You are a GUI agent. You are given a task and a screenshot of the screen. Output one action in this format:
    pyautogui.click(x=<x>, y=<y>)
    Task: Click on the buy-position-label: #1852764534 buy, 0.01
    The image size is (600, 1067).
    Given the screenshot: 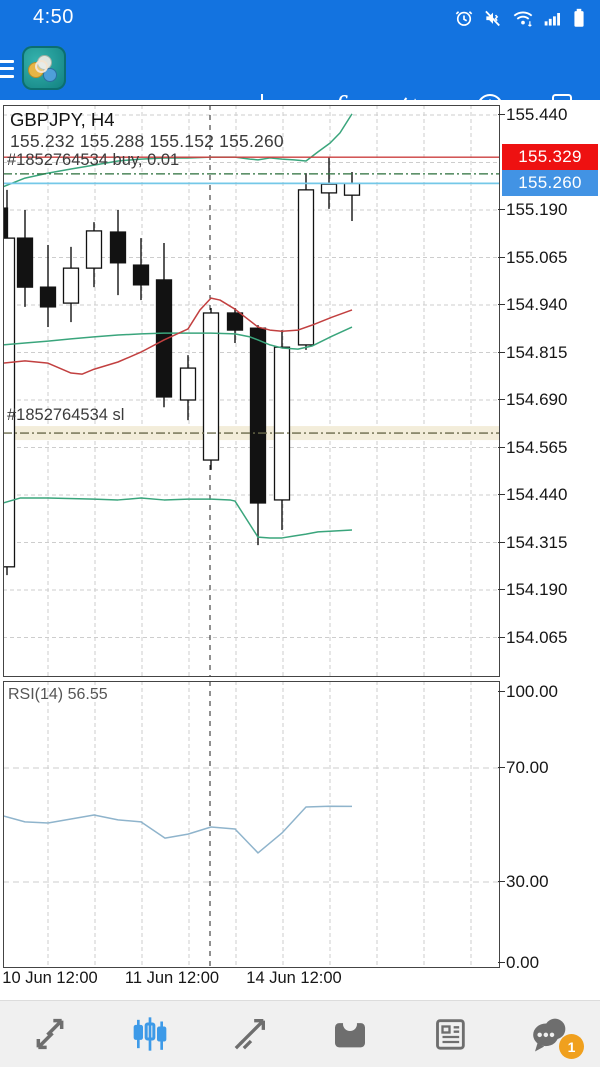 What is the action you would take?
    pyautogui.click(x=93, y=160)
    